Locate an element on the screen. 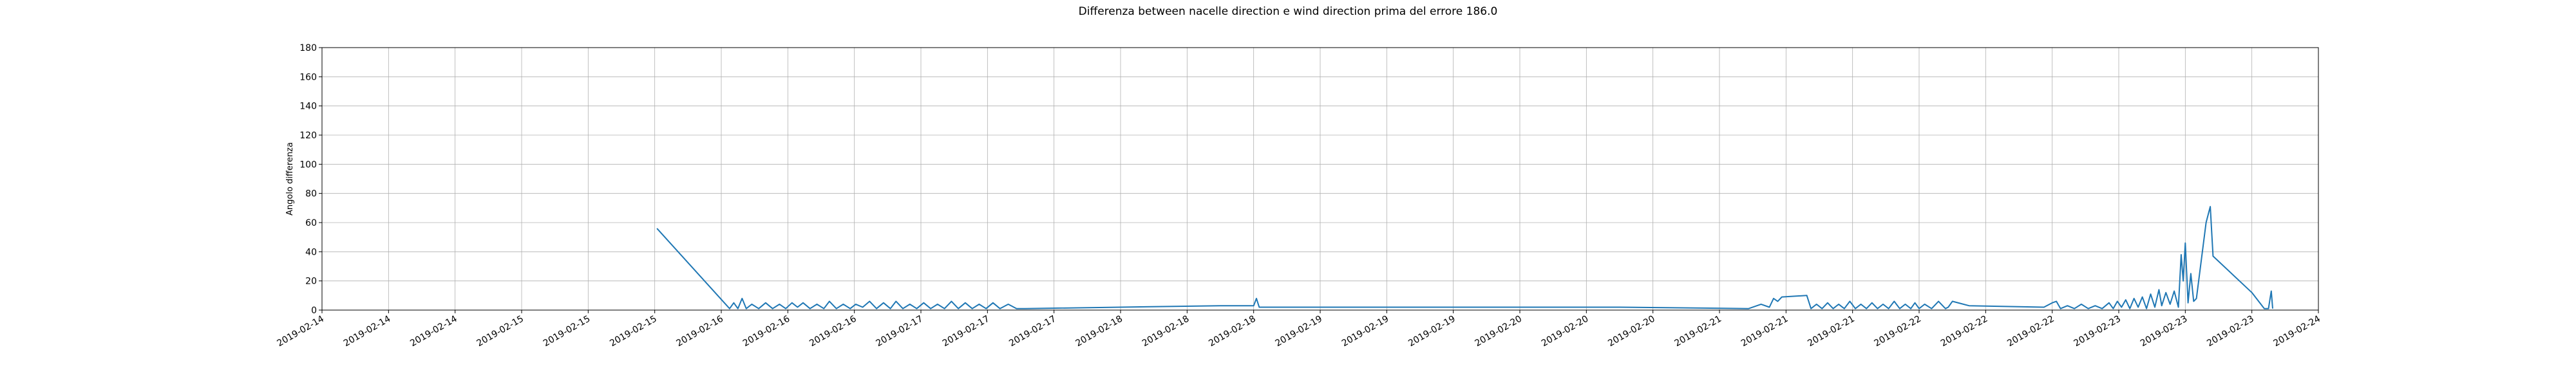 Image resolution: width=2576 pixels, height=386 pixels. y-tick-label: 180 is located at coordinates (308, 48).